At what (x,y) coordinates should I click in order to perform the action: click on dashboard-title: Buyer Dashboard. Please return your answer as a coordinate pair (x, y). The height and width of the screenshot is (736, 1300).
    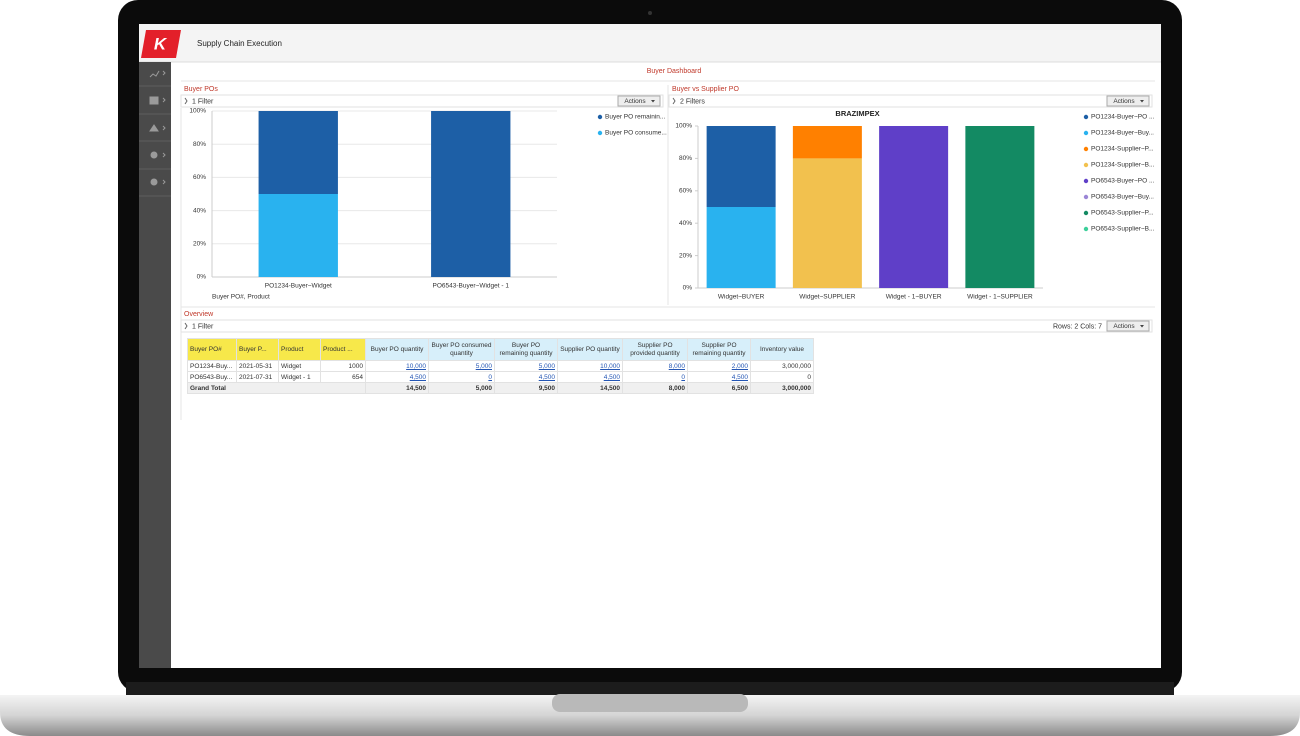
    Looking at the image, I should click on (674, 71).